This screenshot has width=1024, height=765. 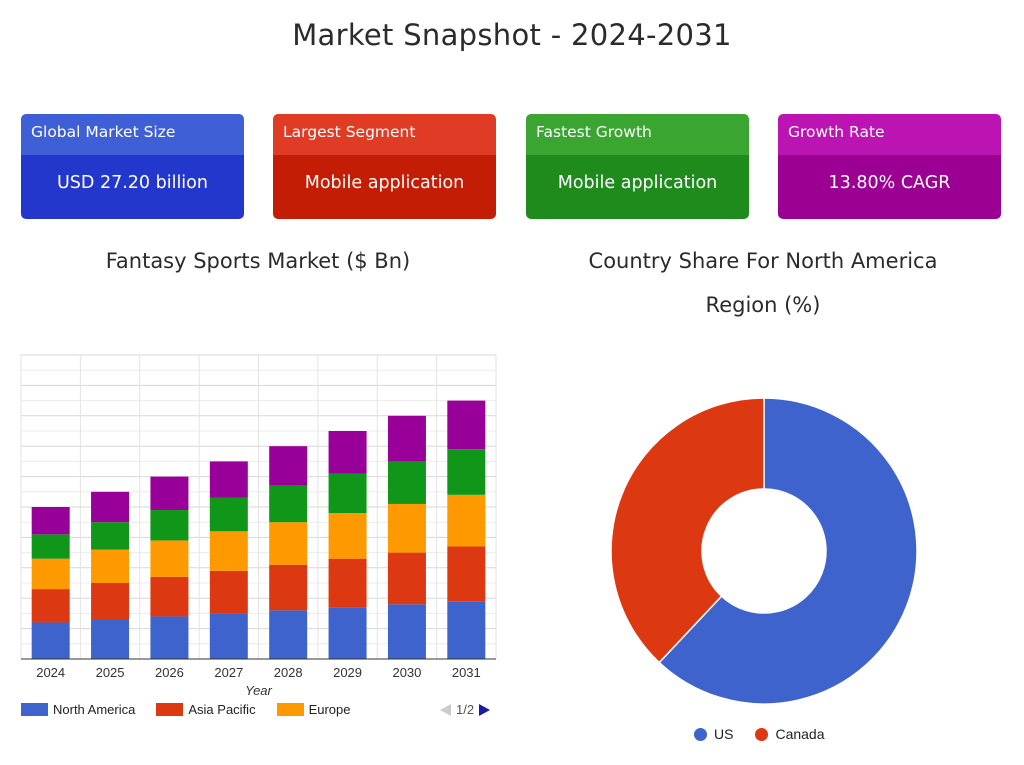 What do you see at coordinates (288, 504) in the screenshot?
I see `bar-segment-series-4-2028` at bounding box center [288, 504].